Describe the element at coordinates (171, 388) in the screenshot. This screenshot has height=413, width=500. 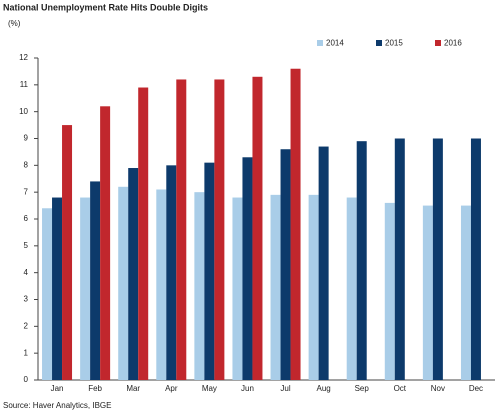
I see `x-tick-label: Apr` at that location.